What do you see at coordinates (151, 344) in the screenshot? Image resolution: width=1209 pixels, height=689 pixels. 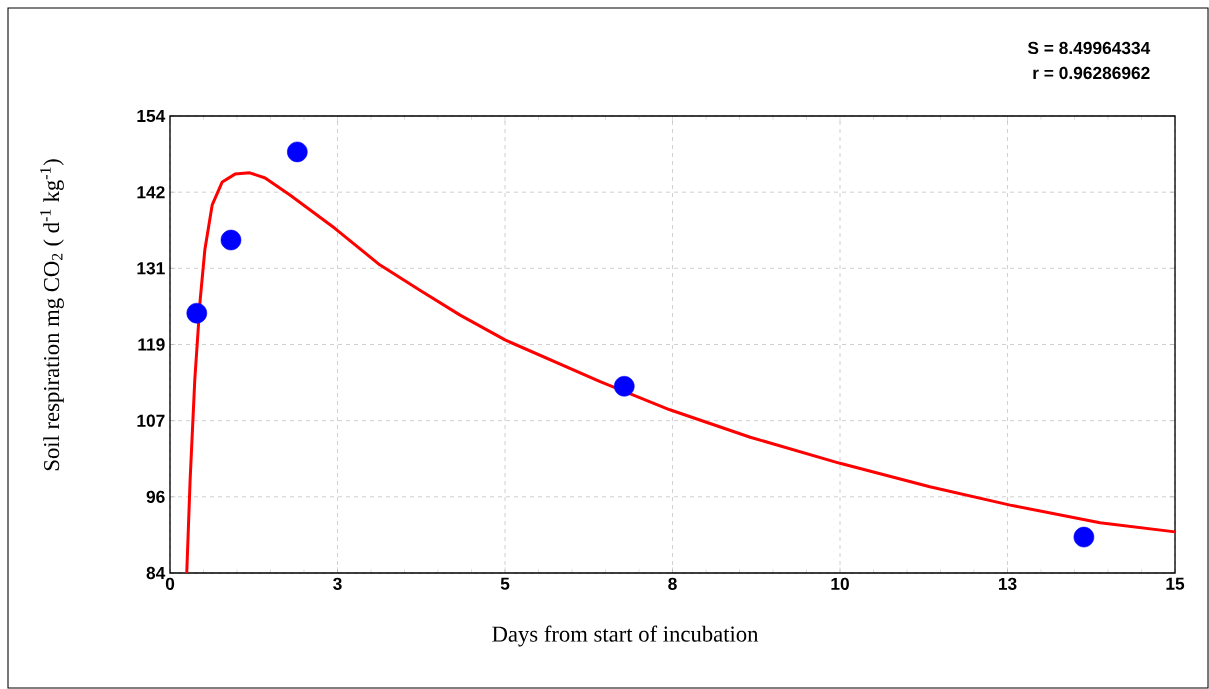 I see `y-tick-label: 119` at bounding box center [151, 344].